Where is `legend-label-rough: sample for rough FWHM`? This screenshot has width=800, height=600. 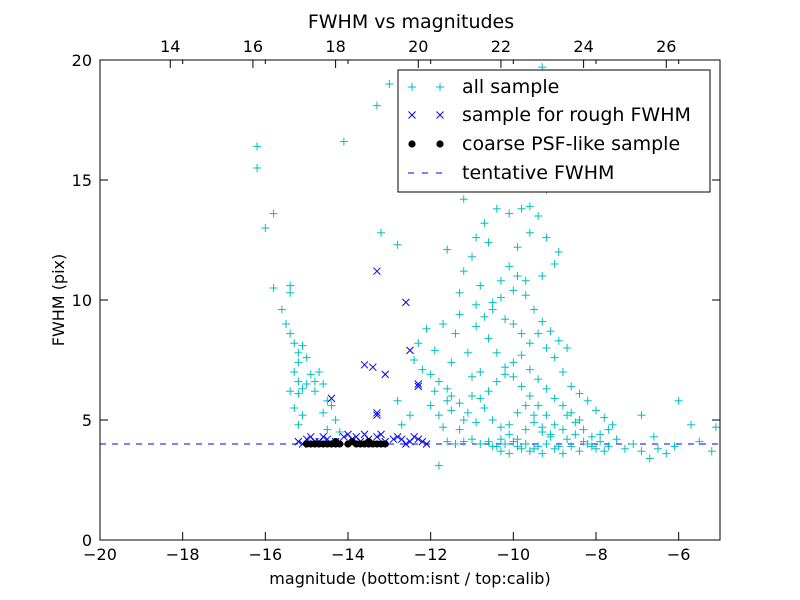 legend-label-rough: sample for rough FWHM is located at coordinates (576, 115).